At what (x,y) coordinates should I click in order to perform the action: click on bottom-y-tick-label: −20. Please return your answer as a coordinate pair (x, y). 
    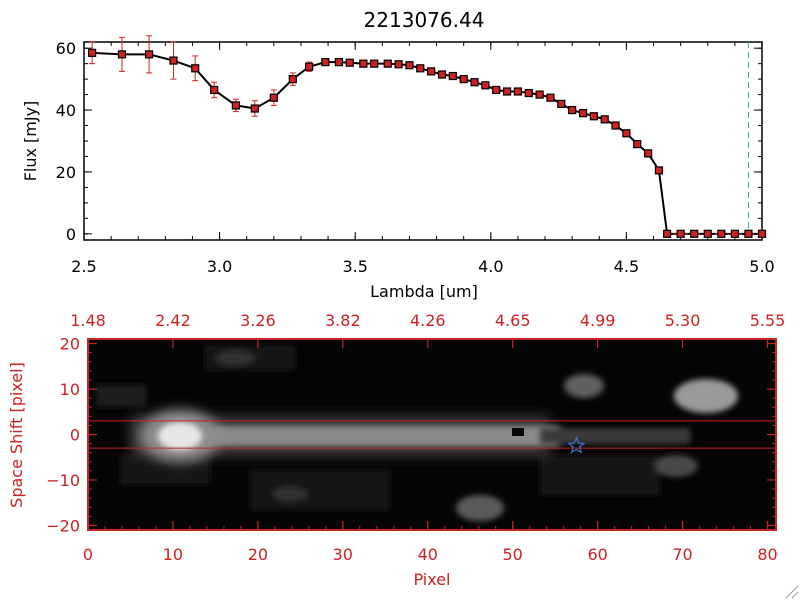
    Looking at the image, I should click on (63, 525).